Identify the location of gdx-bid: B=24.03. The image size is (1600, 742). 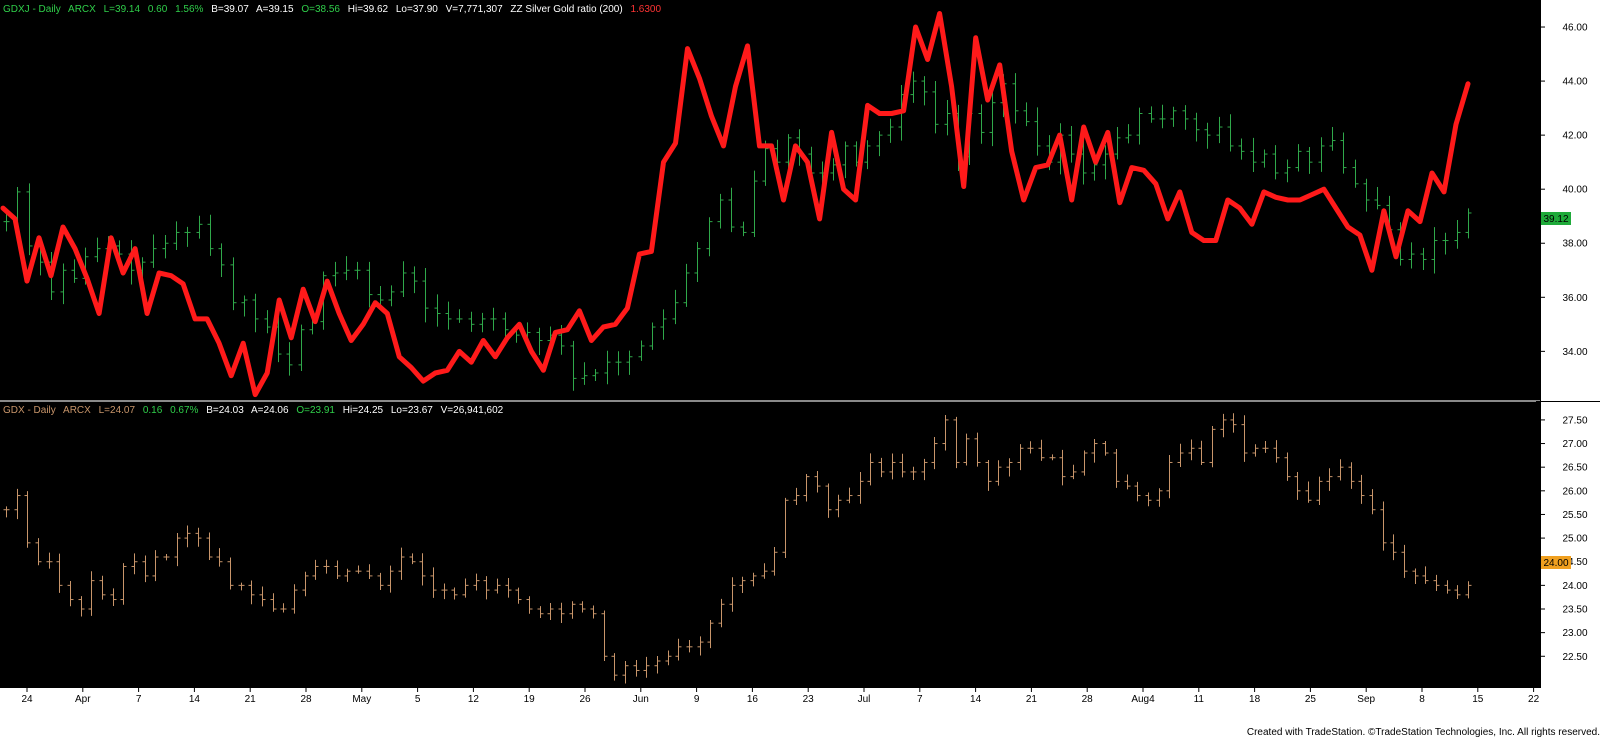
(225, 410).